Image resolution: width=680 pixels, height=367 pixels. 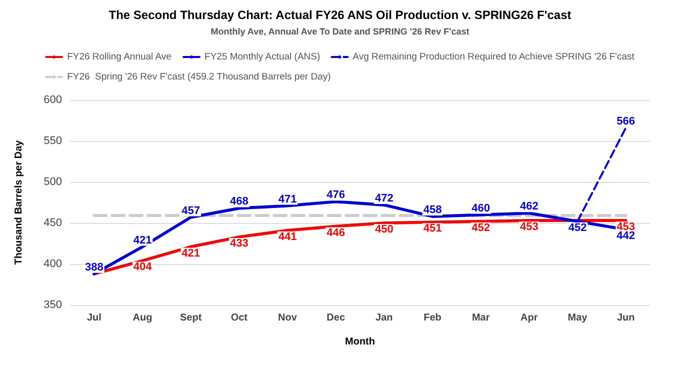 What do you see at coordinates (53, 264) in the screenshot?
I see `y-tick-label: 400` at bounding box center [53, 264].